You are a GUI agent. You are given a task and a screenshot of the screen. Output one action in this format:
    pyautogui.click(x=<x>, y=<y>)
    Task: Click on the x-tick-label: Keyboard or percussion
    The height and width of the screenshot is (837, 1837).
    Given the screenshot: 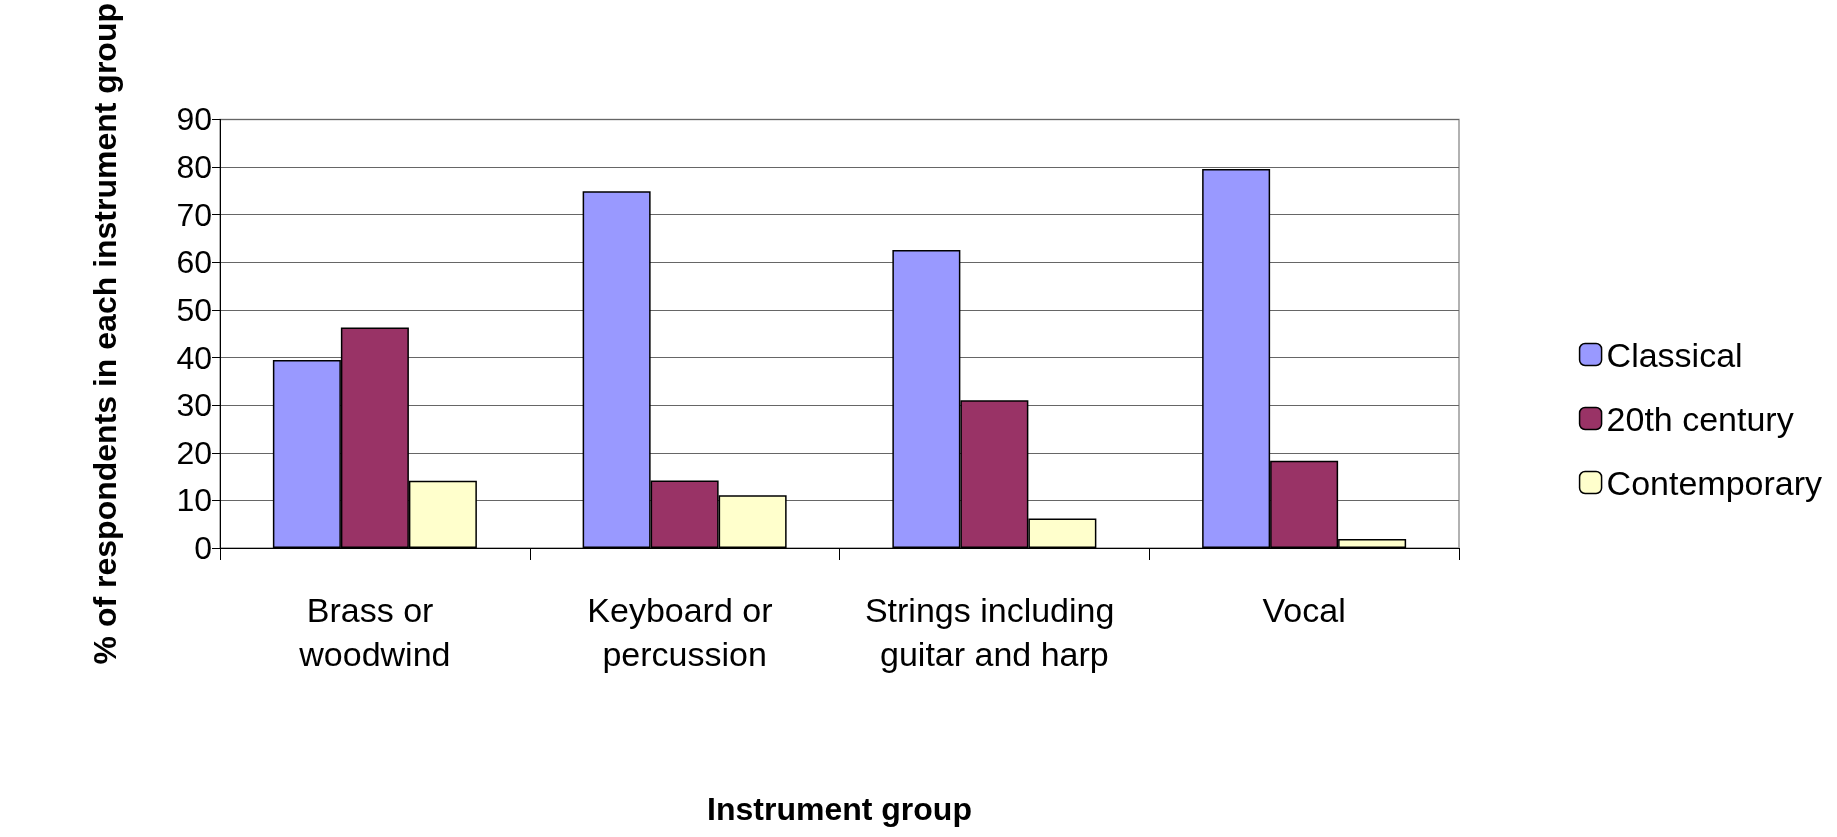 What is the action you would take?
    pyautogui.click(x=684, y=632)
    